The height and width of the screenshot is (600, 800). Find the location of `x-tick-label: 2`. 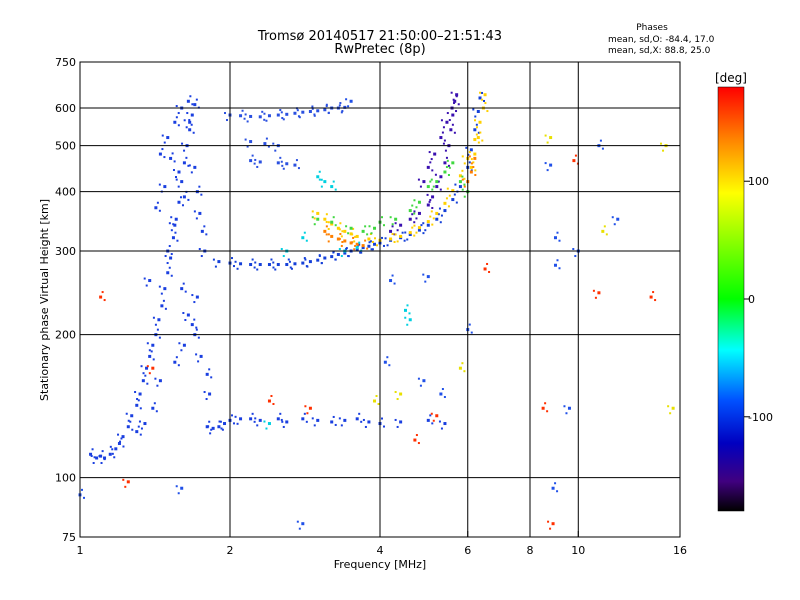

x-tick-label: 2 is located at coordinates (230, 550).